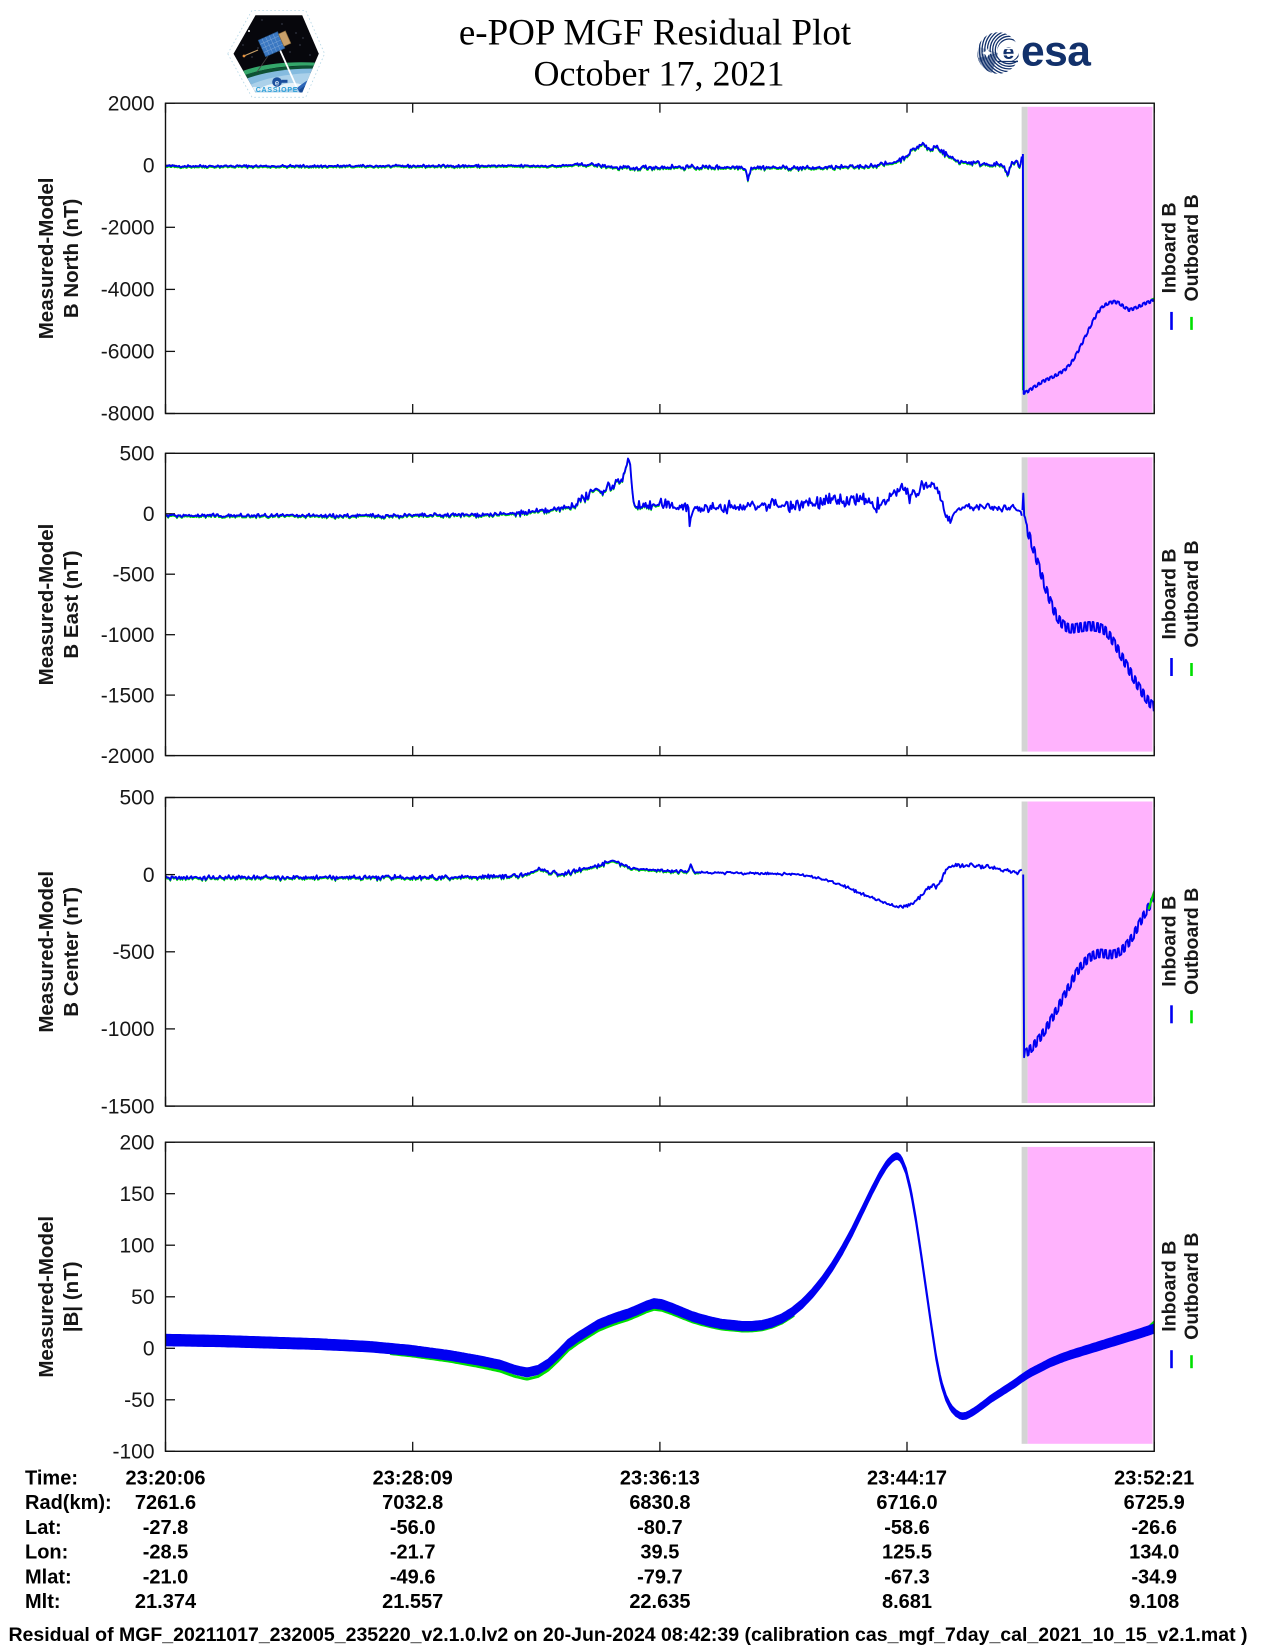 This screenshot has width=1275, height=1650. What do you see at coordinates (655, 33) in the screenshot?
I see `svg-text: e-POP MGF Residual Plot` at bounding box center [655, 33].